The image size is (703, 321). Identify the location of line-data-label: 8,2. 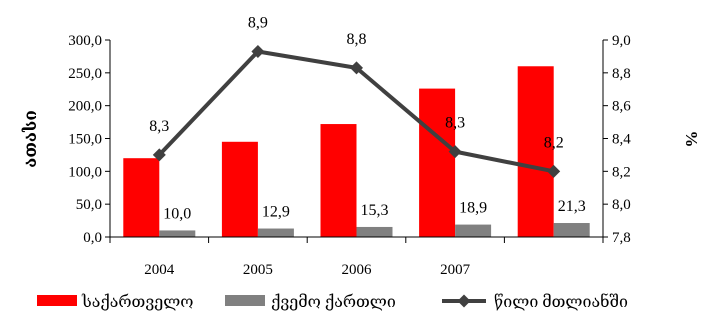
(554, 142).